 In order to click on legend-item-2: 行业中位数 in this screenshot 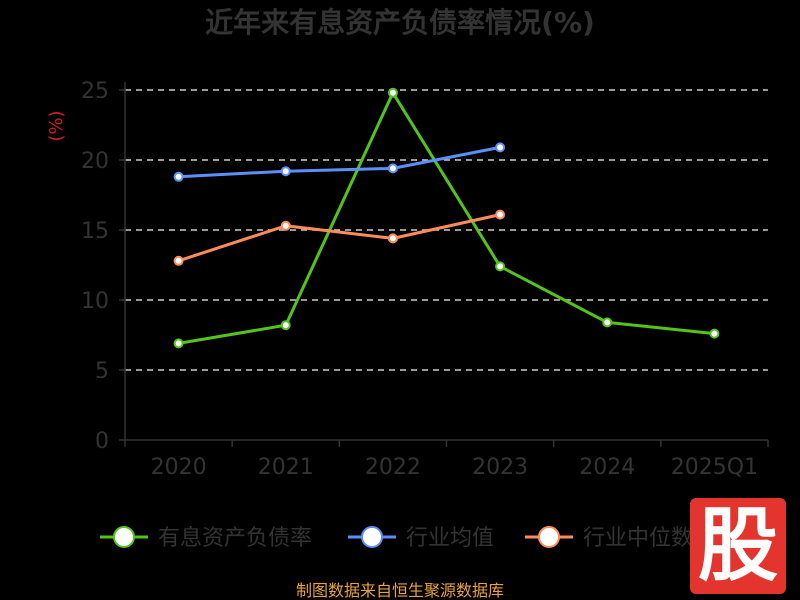, I will do `click(609, 538)`.